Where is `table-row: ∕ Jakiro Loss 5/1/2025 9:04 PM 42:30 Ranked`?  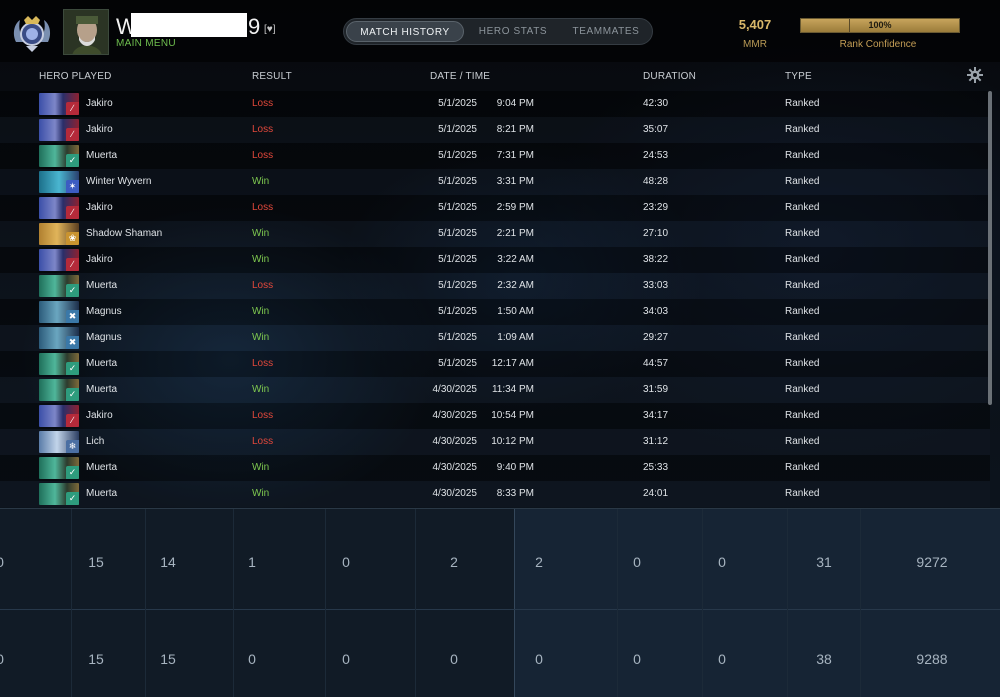
table-row: ∕ Jakiro Loss 5/1/2025 9:04 PM 42:30 Ranked is located at coordinates (495, 104).